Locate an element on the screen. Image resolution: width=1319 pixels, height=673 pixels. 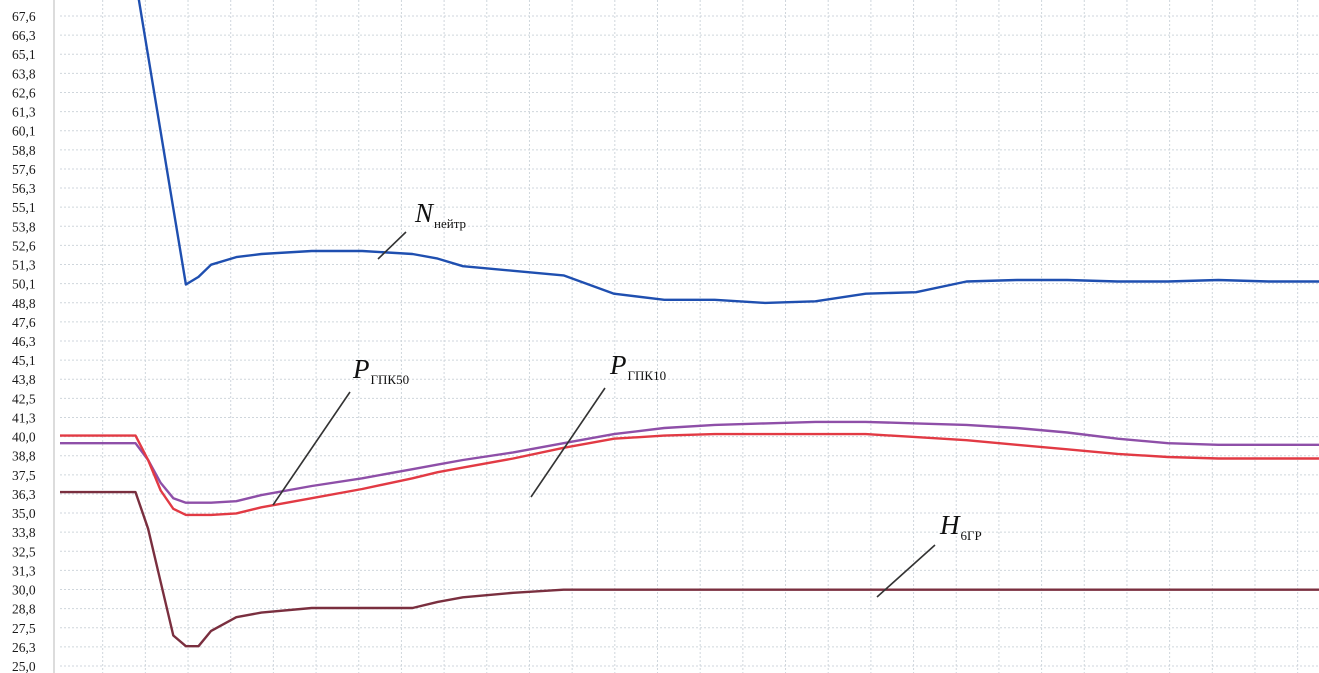
y-tick-label: 28,8 is located at coordinates (24, 609).